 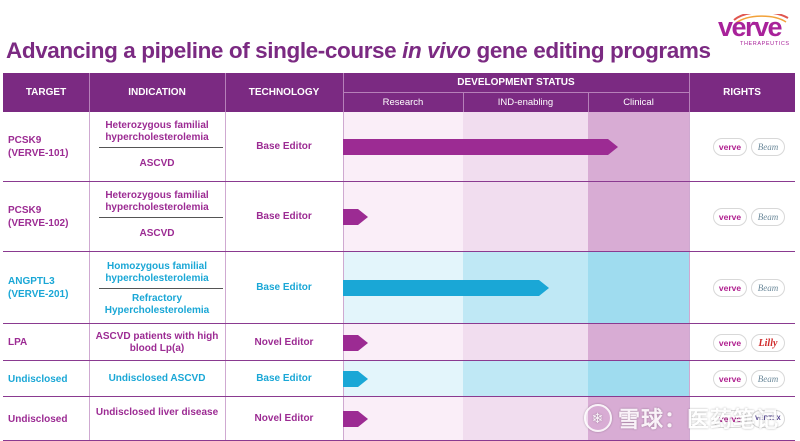 I want to click on header-development-status: DEVELOPMENT STATUS, so click(x=516, y=82).